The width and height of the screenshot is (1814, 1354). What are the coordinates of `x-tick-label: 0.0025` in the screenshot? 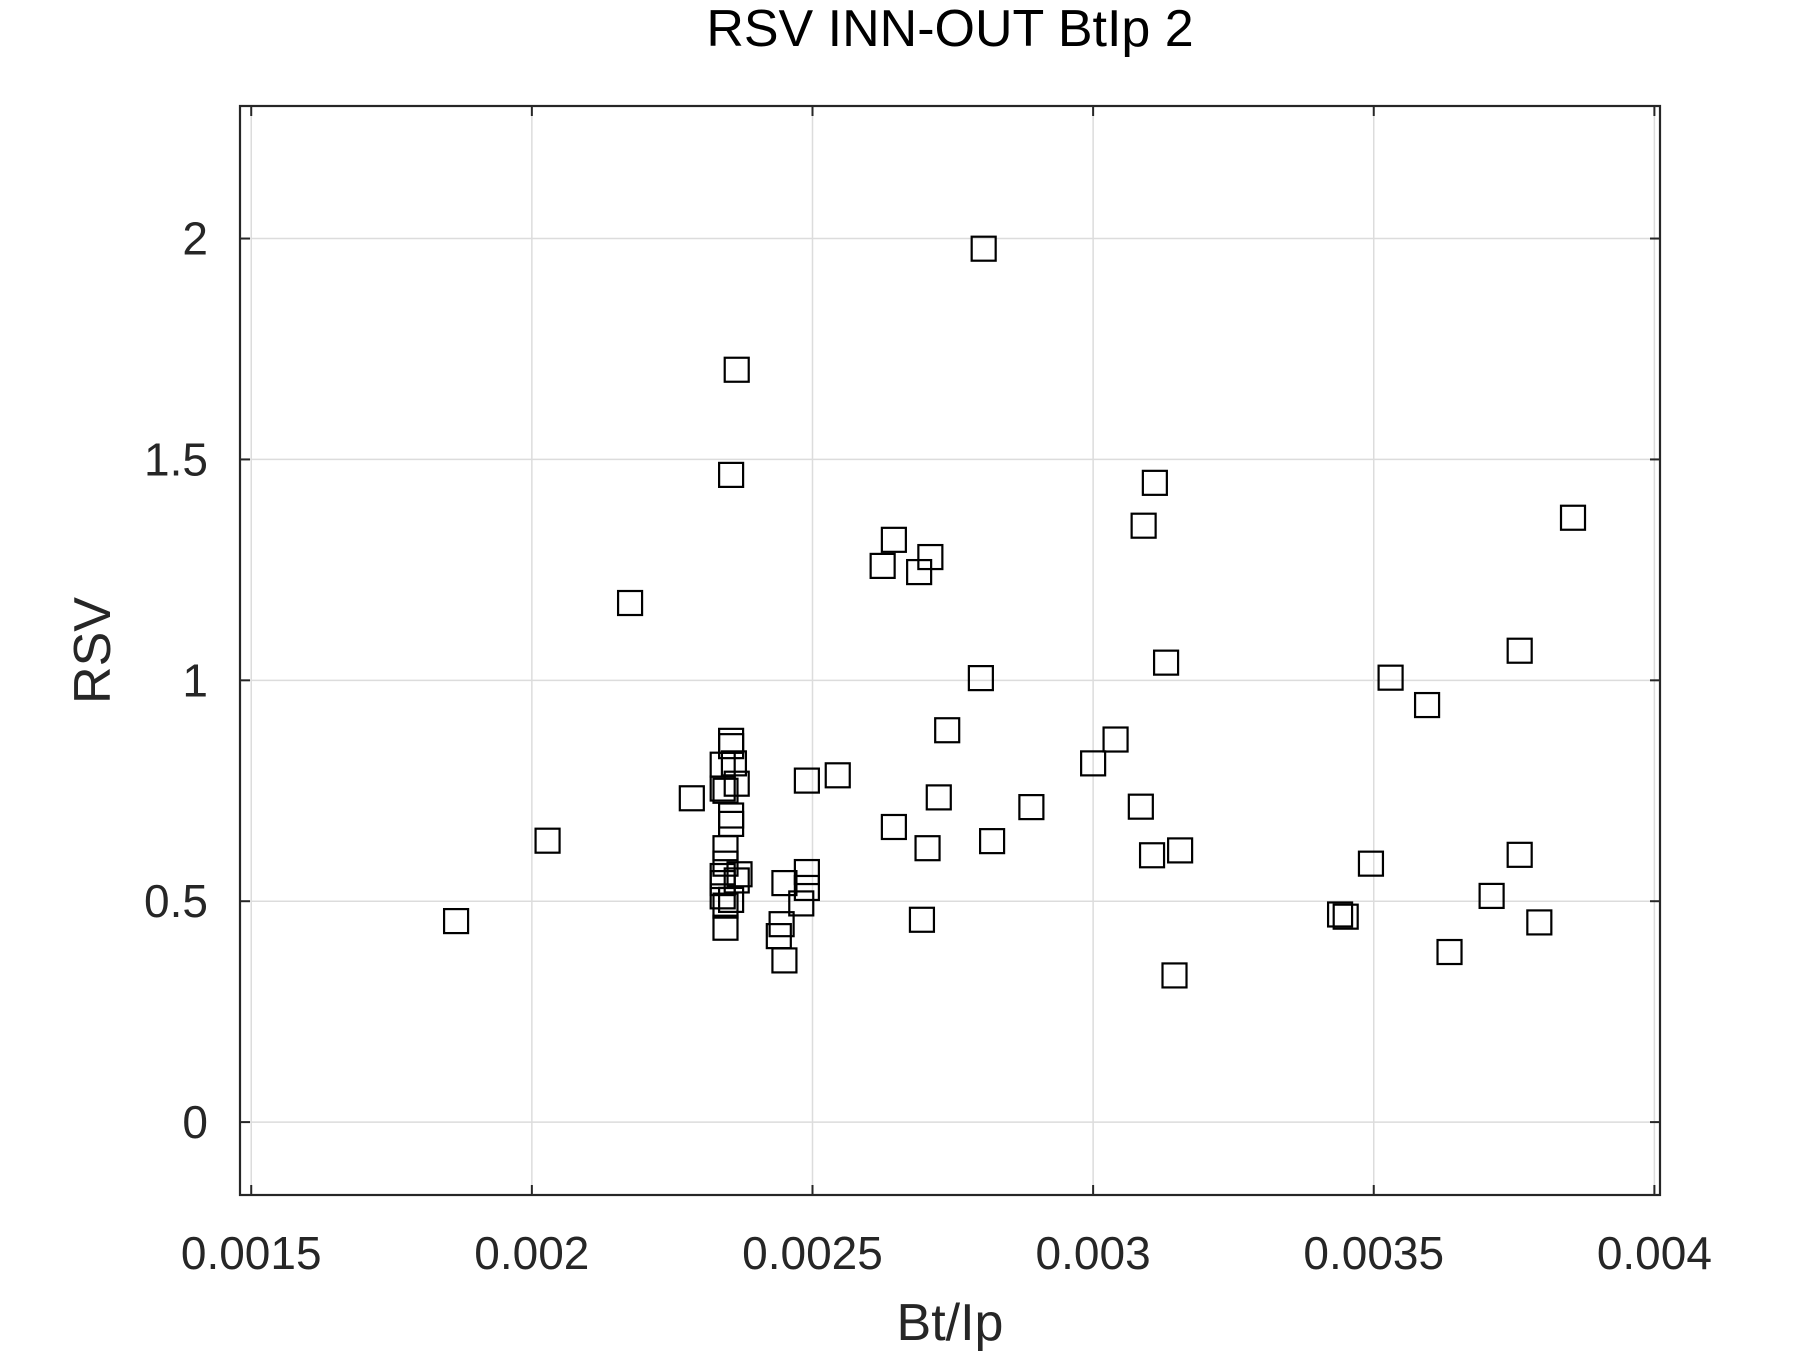 It's located at (812, 1253).